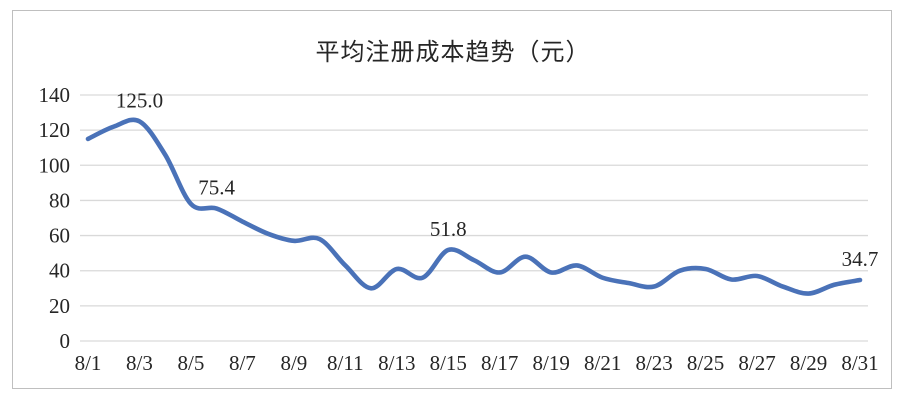 This screenshot has width=906, height=403. Describe the element at coordinates (860, 259) in the screenshot. I see `data-label: 34.7` at that location.